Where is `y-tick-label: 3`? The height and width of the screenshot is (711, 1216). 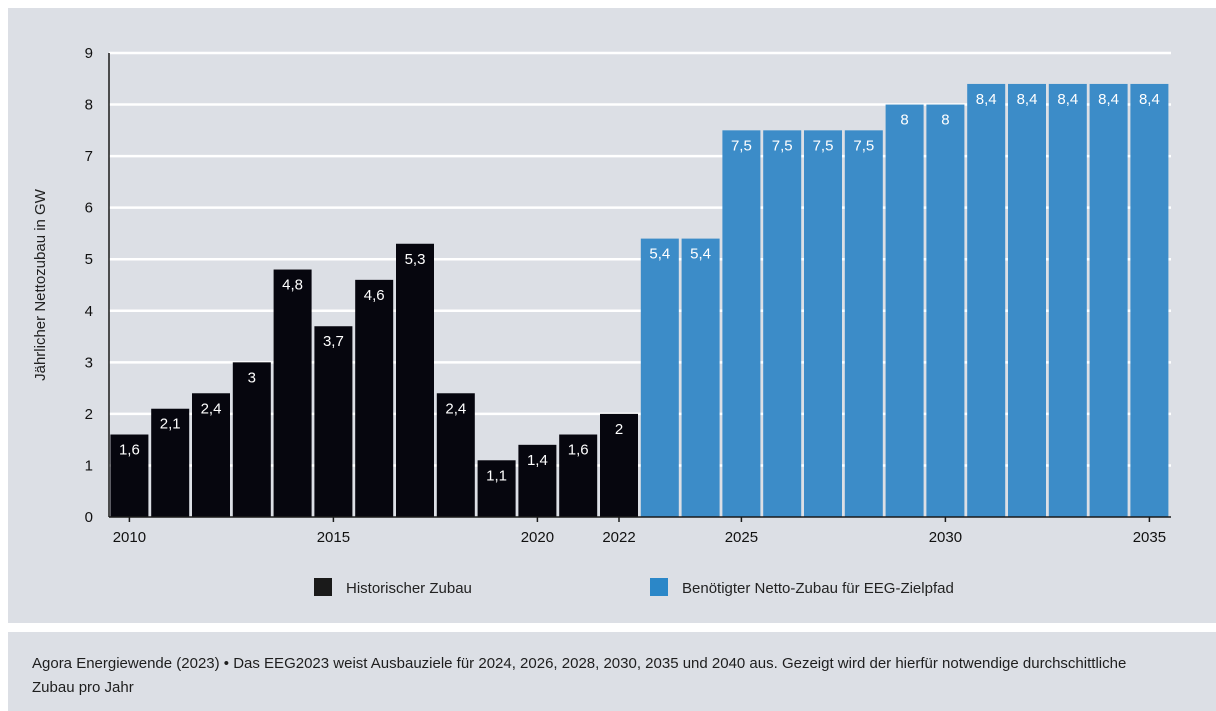 y-tick-label: 3 is located at coordinates (89, 362).